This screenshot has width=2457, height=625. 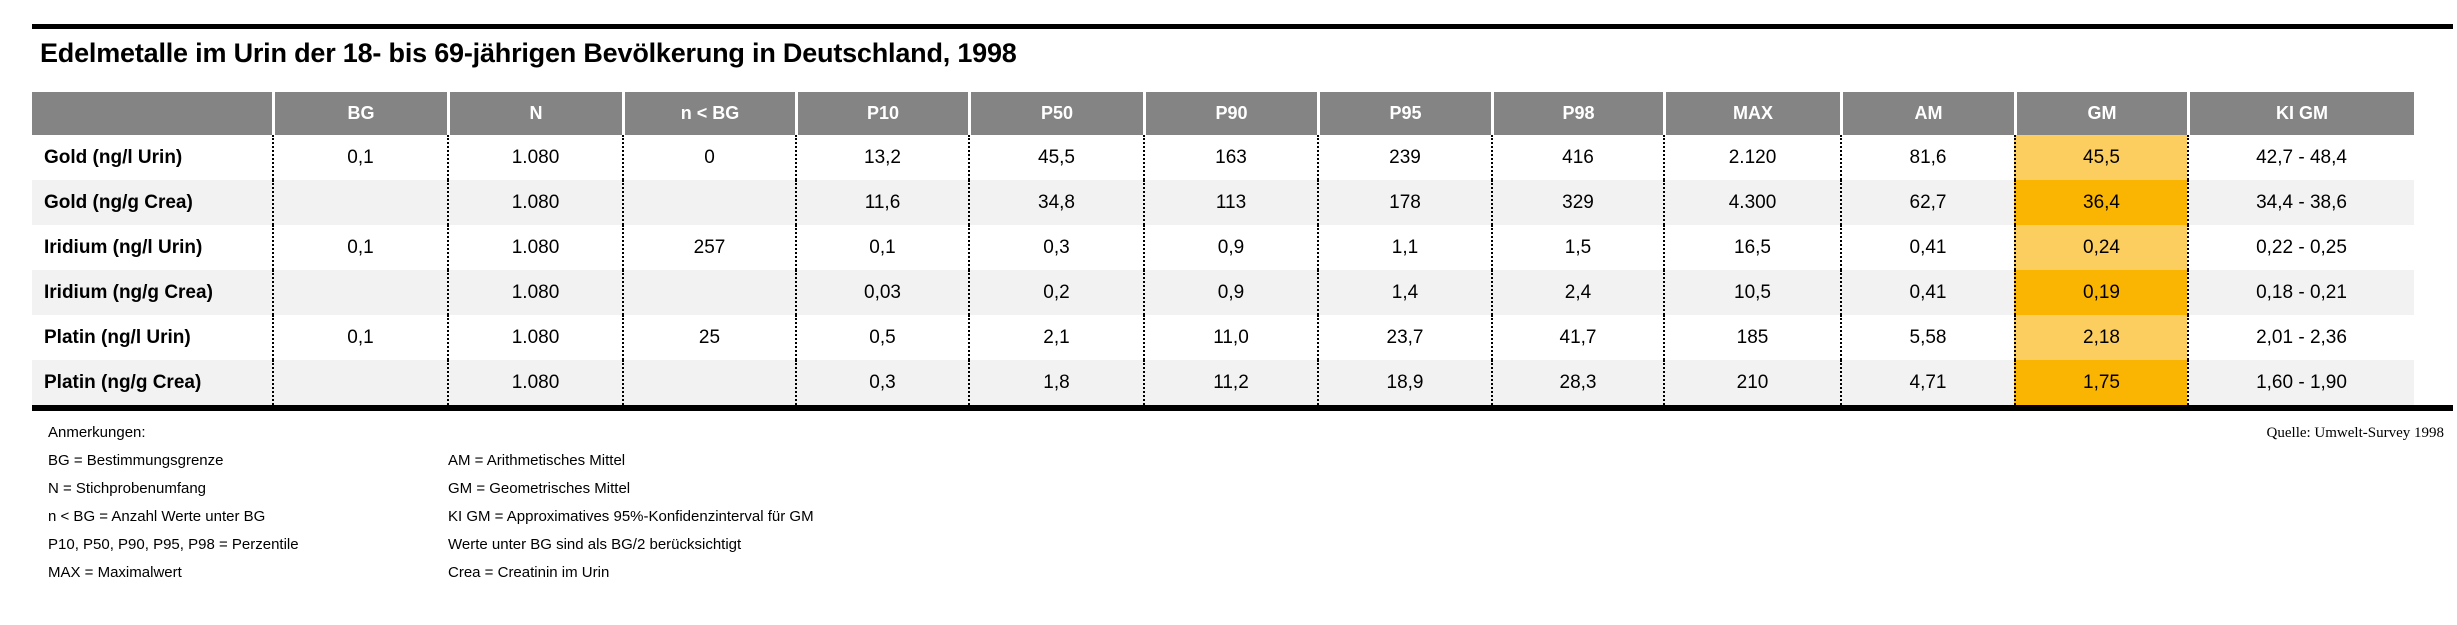 What do you see at coordinates (881, 157) in the screenshot?
I see `cell-p10: 13,2` at bounding box center [881, 157].